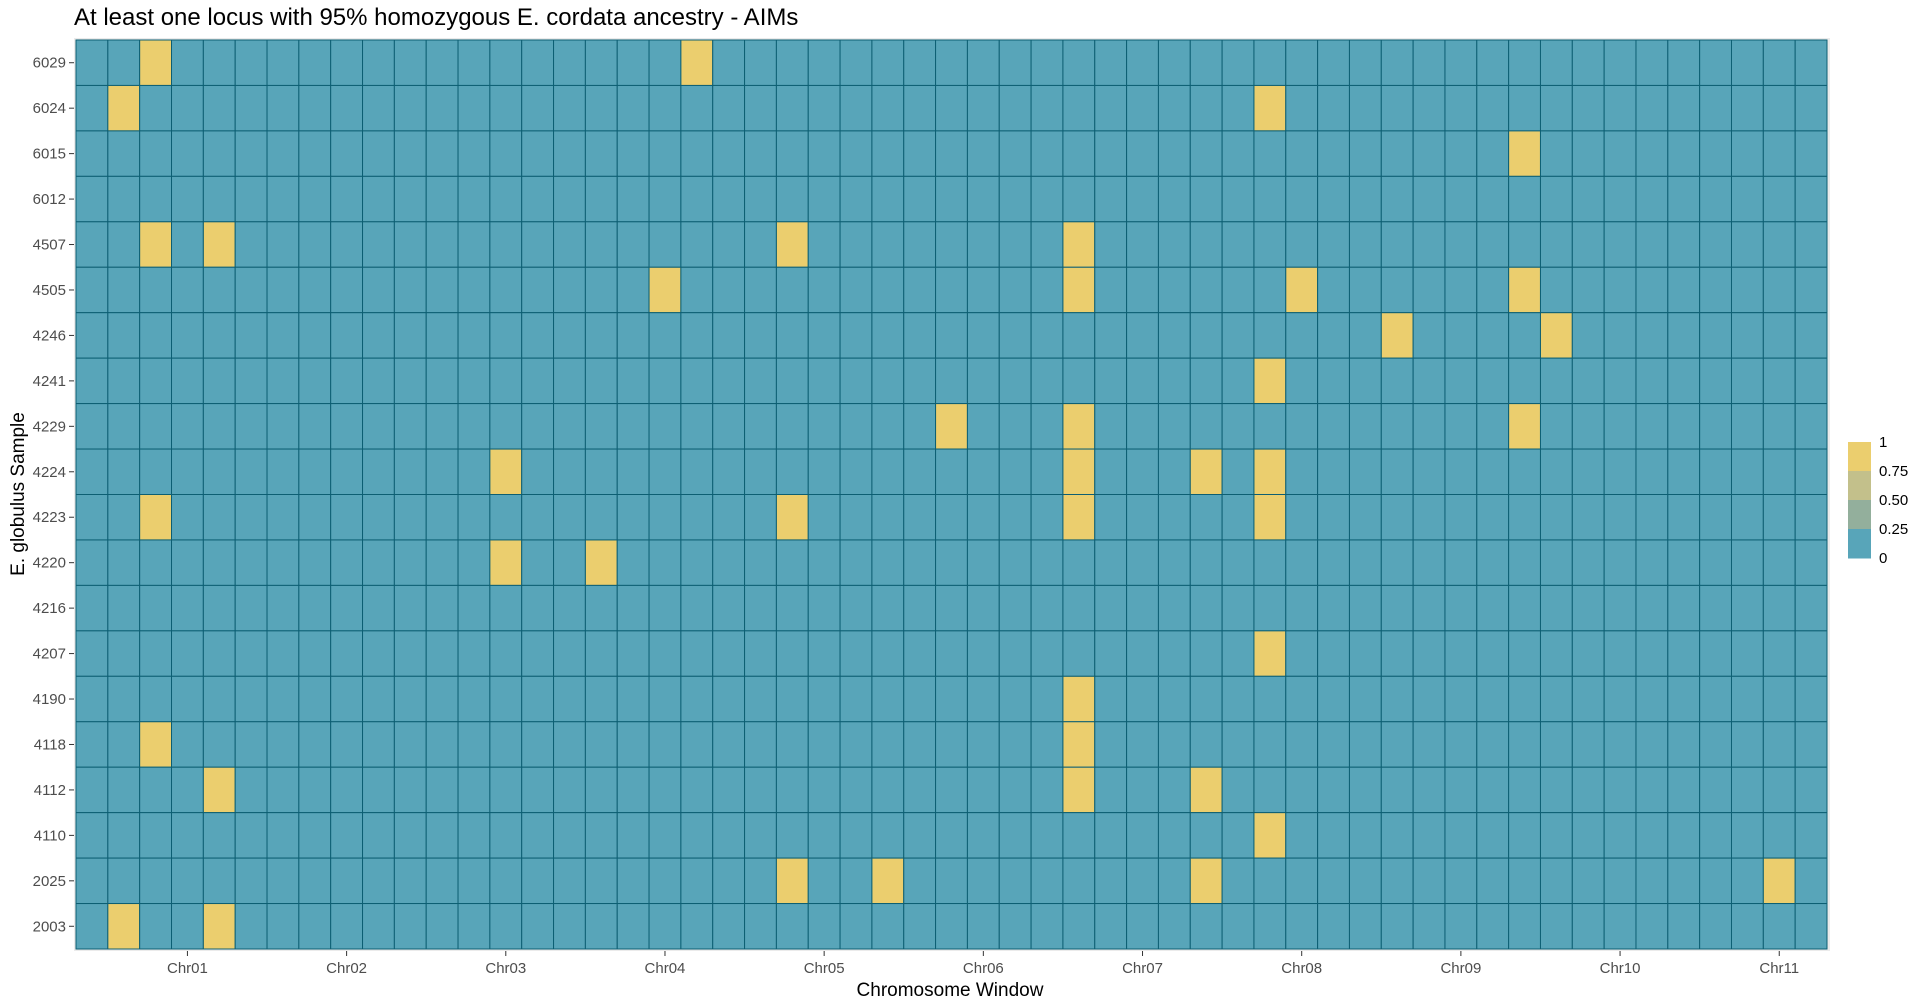  I want to click on y-tick-label: 4505, so click(49, 290).